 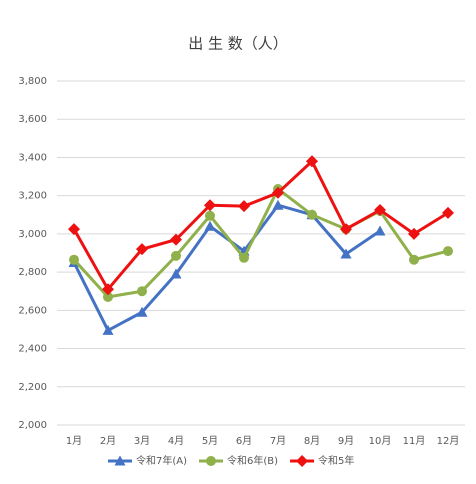 I want to click on x-tick-label: 11月, so click(x=414, y=441).